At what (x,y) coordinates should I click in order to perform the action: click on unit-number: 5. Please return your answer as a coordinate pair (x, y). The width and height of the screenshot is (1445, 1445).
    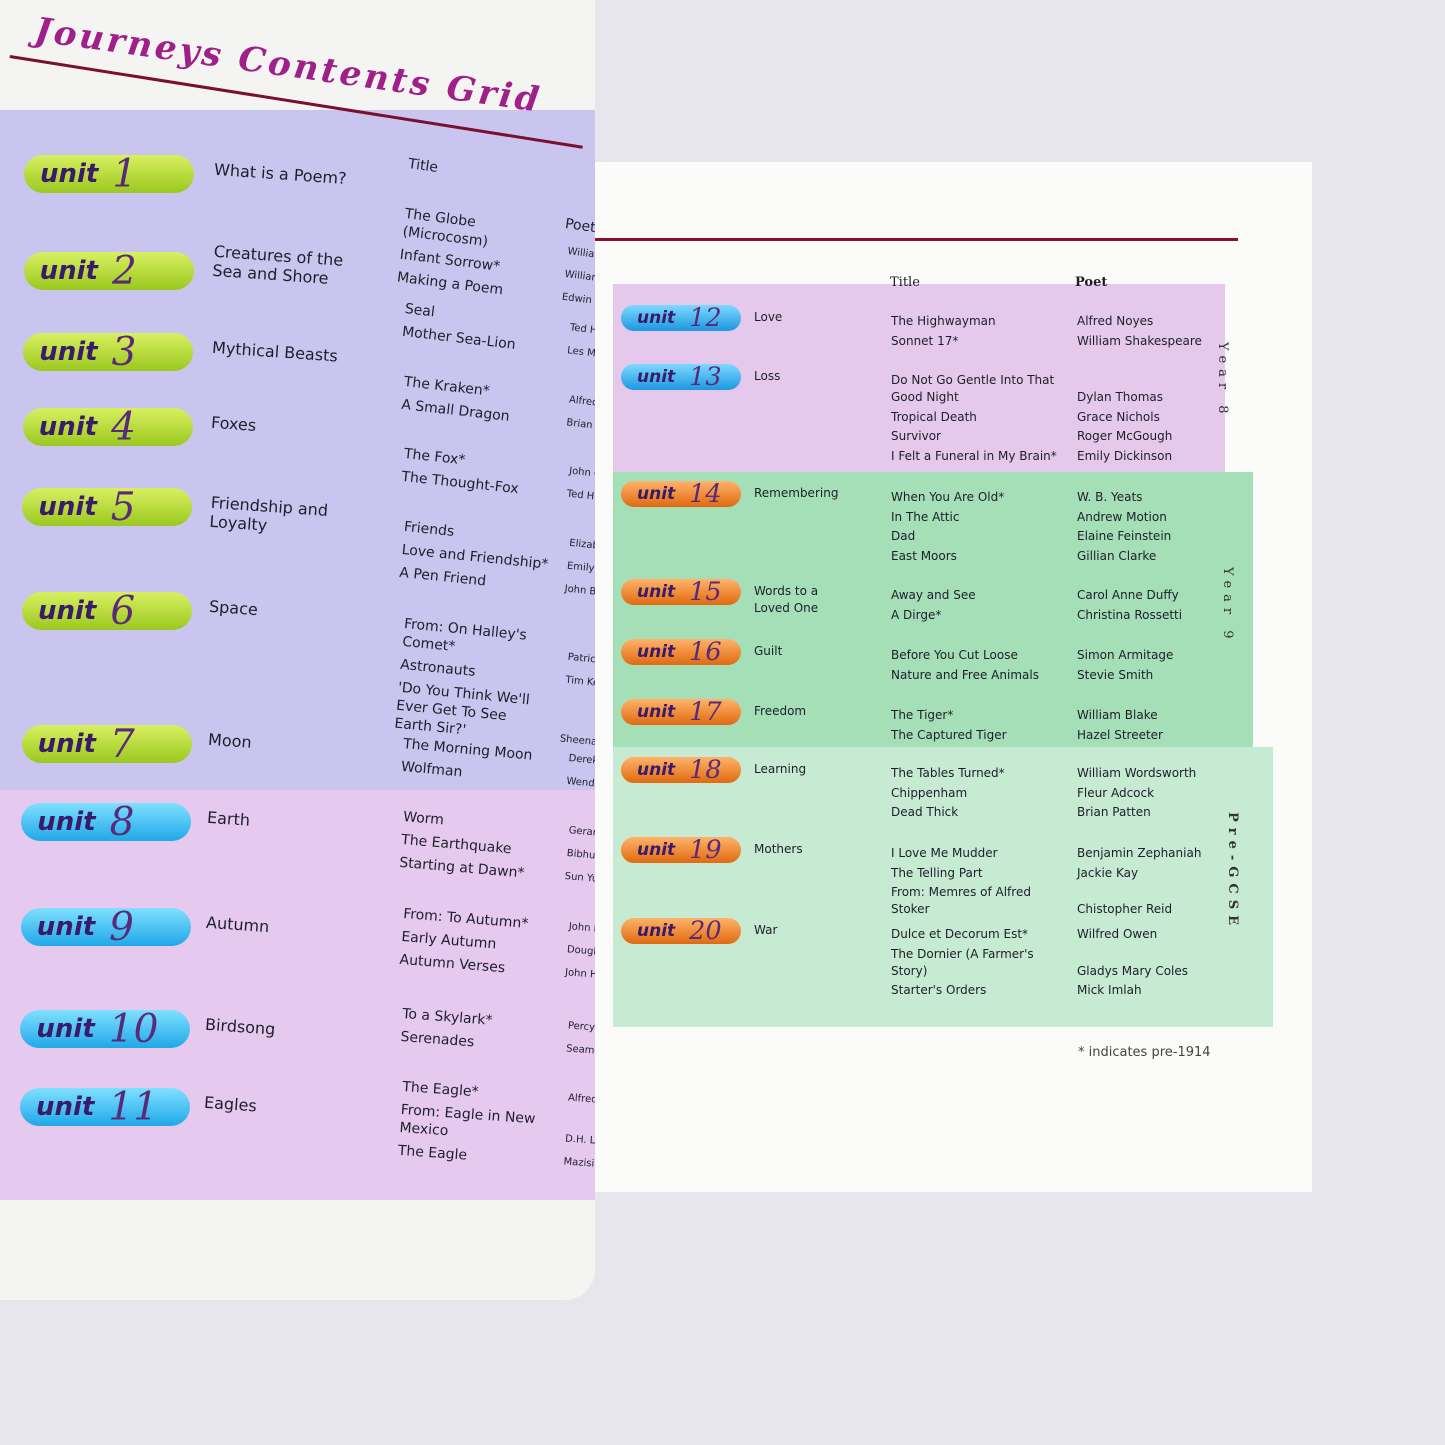
    Looking at the image, I should click on (123, 507).